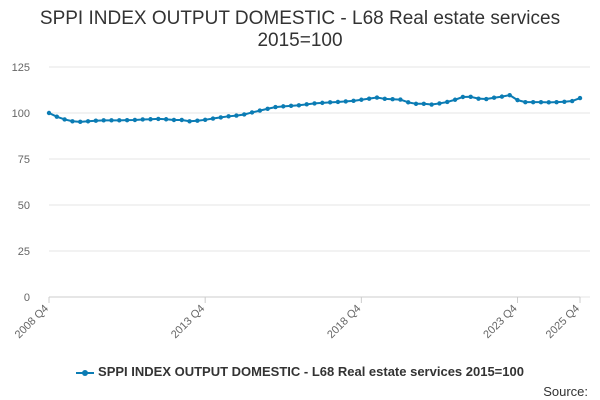 This screenshot has width=600, height=400. Describe the element at coordinates (563, 322) in the screenshot. I see `x-tick-label: 2025 Q4` at that location.